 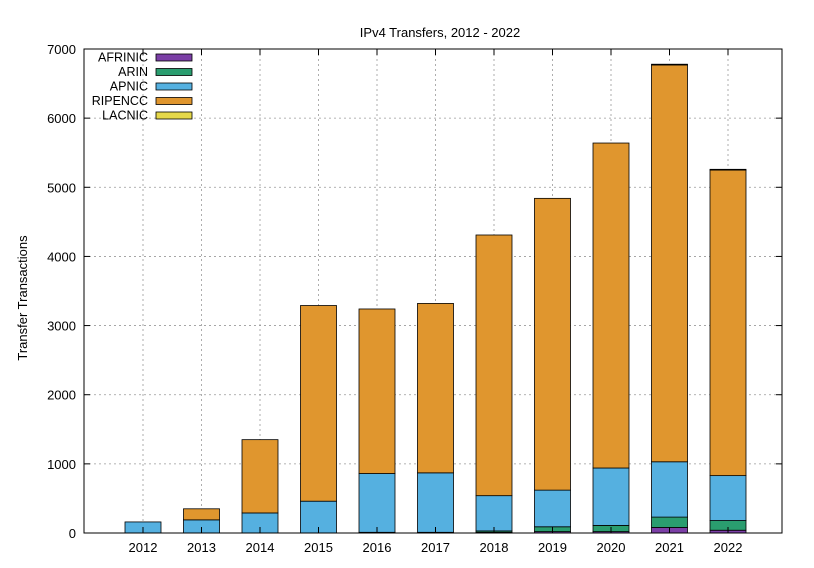 I want to click on bar-segment-ripencc-2017, so click(x=435, y=388).